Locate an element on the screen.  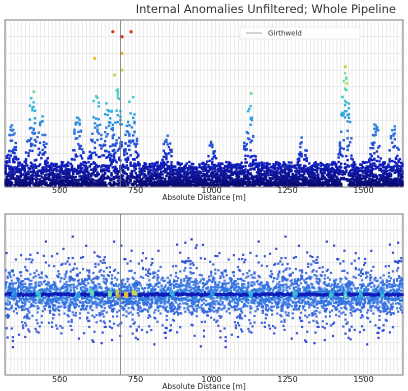
top-x-tick-label: 1000 is located at coordinates (211, 190).